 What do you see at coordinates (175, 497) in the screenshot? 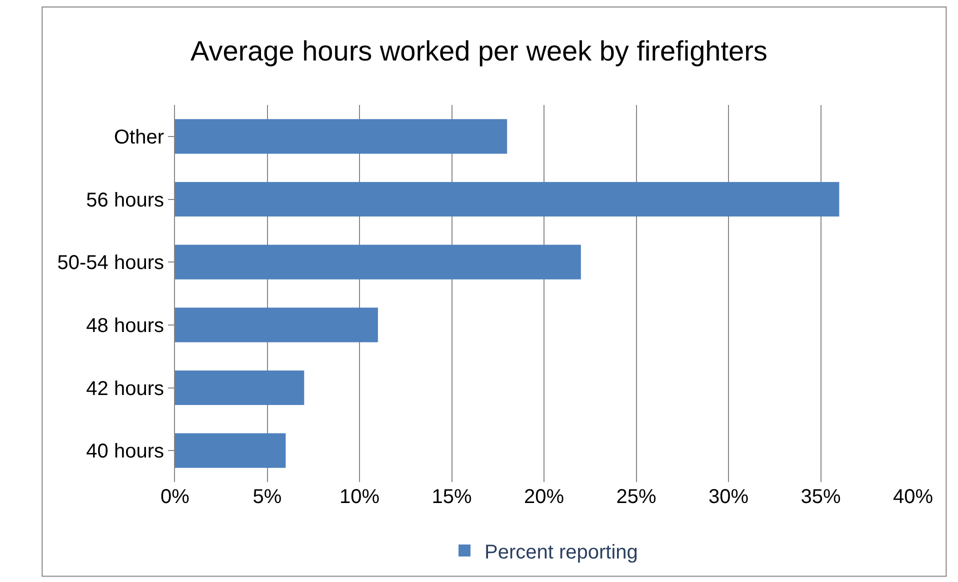
I see `x-tick-label: 0%` at bounding box center [175, 497].